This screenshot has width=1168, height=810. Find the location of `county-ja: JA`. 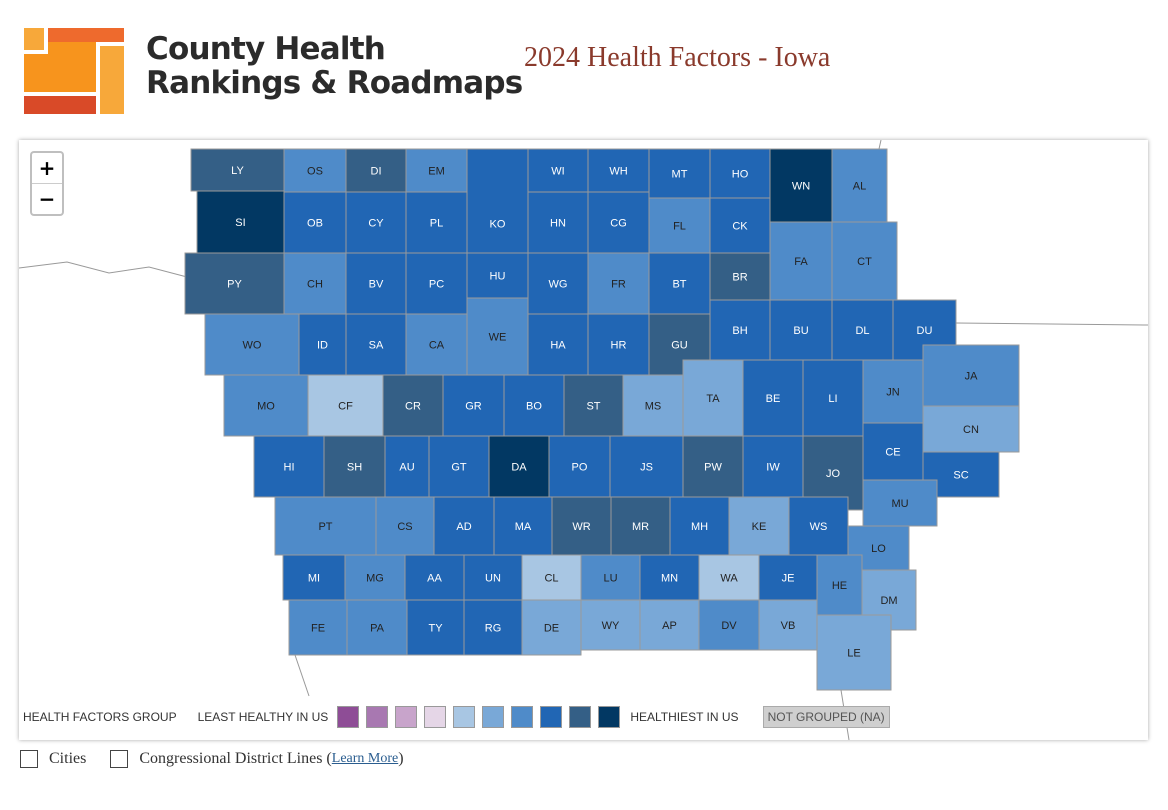

county-ja: JA is located at coordinates (971, 375).